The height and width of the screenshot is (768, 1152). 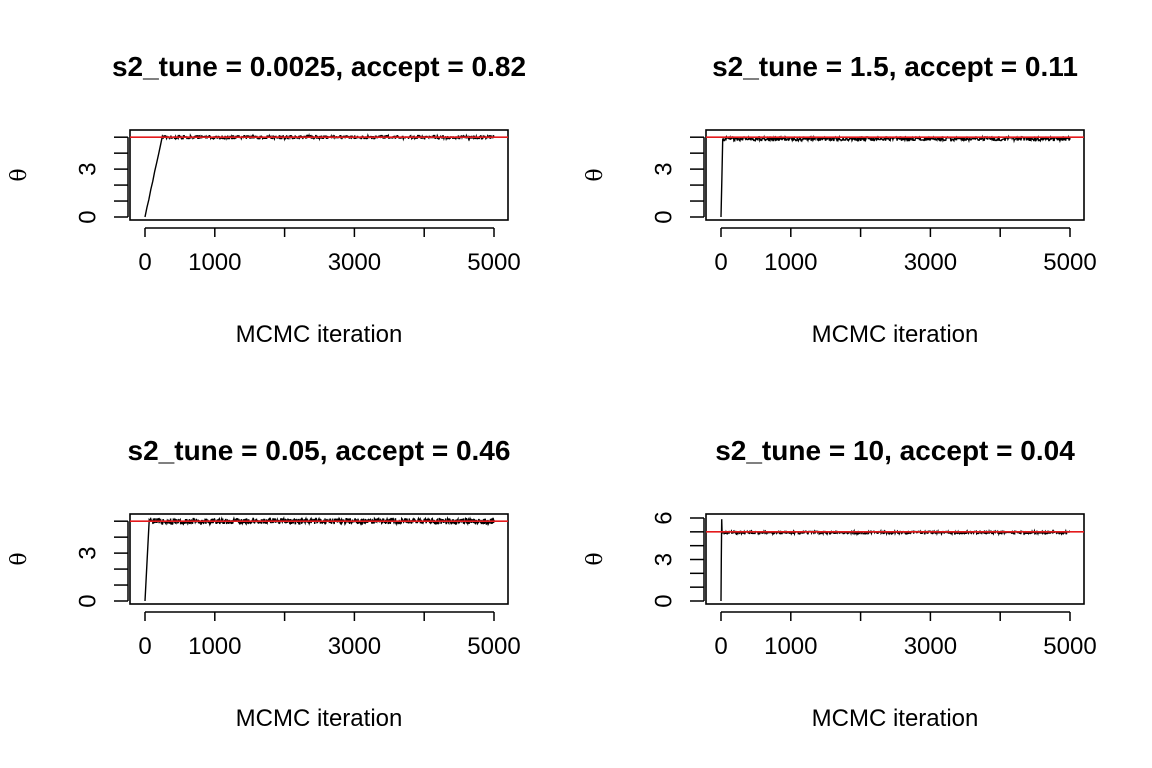 I want to click on panel-4-y-axis: 0 3 6, so click(x=678, y=559).